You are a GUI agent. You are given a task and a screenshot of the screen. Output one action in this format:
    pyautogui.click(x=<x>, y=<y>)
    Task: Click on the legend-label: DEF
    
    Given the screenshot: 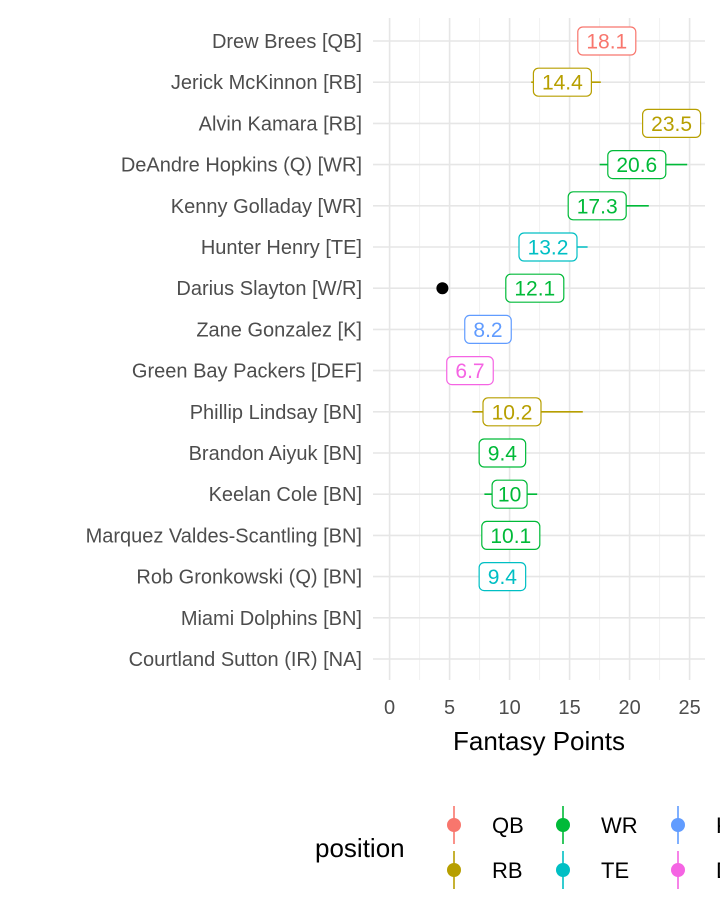 What is the action you would take?
    pyautogui.click(x=718, y=870)
    